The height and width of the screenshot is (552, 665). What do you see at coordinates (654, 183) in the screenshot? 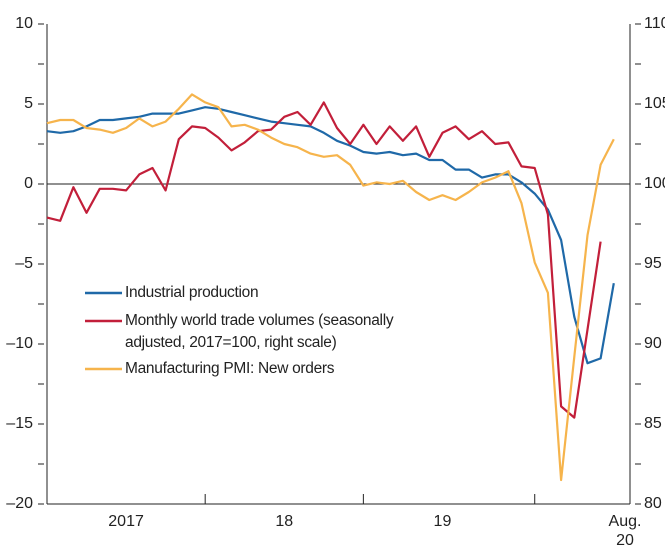
I see `y2-tick-label: 100` at bounding box center [654, 183].